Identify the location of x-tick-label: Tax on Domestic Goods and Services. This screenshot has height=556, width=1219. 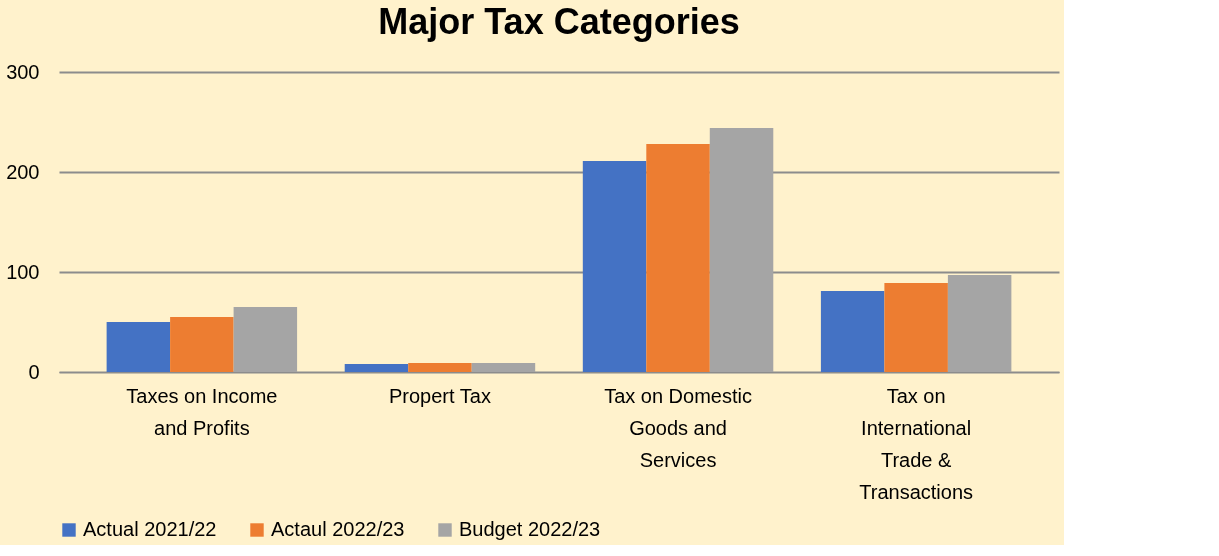
(678, 427).